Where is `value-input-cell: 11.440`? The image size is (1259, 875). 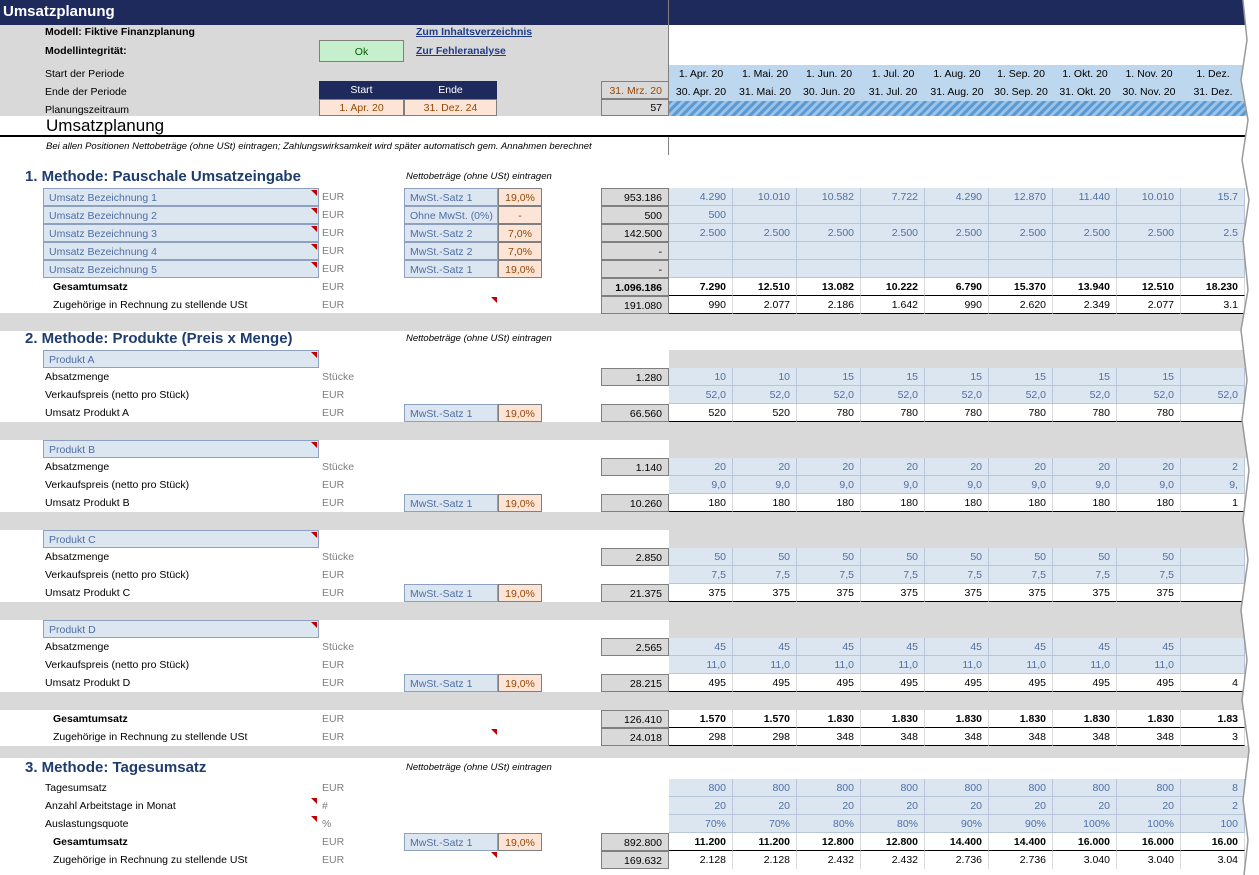
value-input-cell: 11.440 is located at coordinates (1085, 197).